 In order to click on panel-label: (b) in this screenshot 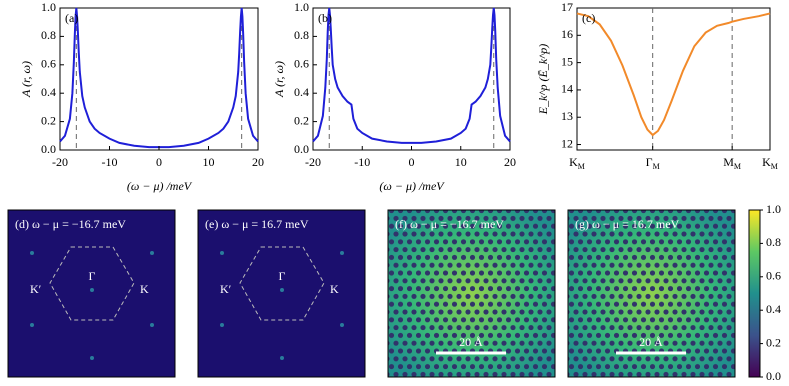, I will do `click(325, 18)`.